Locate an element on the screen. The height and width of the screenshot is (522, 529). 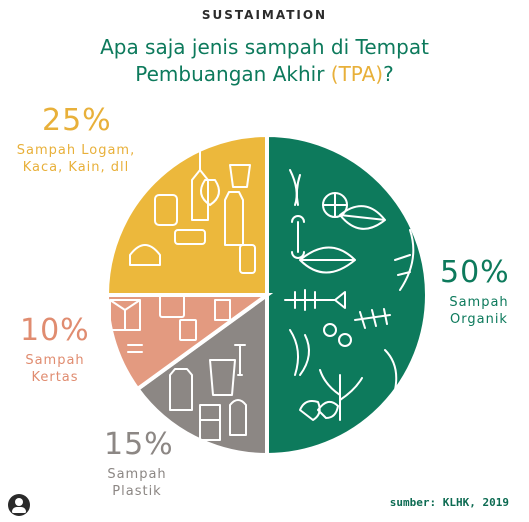
cloth-icon is located at coordinates (210, 192).